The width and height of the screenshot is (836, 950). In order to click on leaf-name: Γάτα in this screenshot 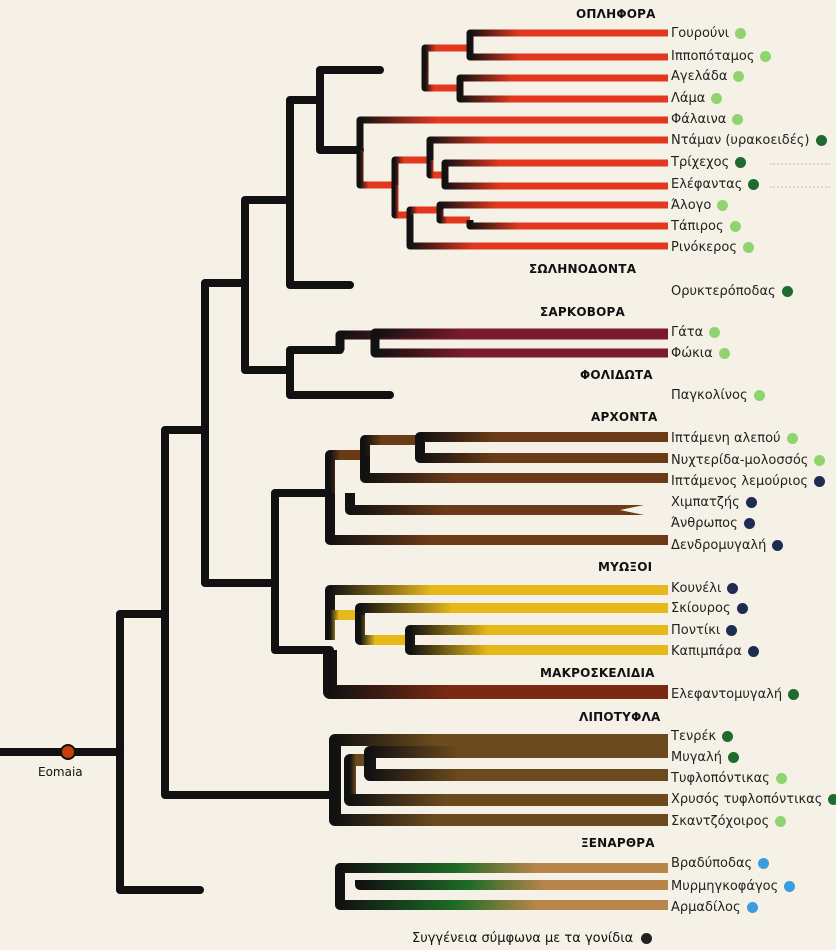, I will do `click(687, 332)`.